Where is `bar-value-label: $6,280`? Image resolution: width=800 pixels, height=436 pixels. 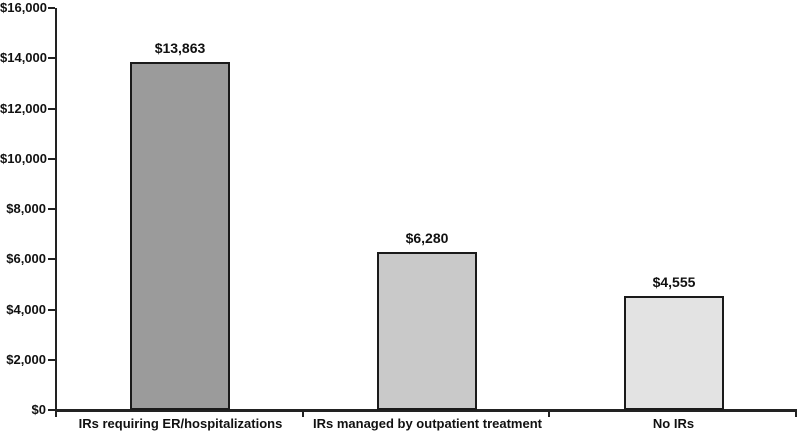 bar-value-label: $6,280 is located at coordinates (427, 238).